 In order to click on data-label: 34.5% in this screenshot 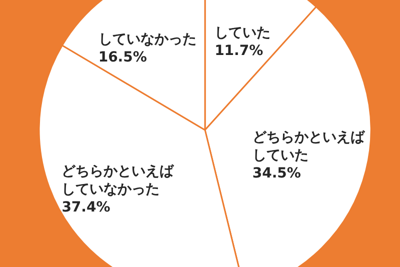, I will do `click(276, 173)`.